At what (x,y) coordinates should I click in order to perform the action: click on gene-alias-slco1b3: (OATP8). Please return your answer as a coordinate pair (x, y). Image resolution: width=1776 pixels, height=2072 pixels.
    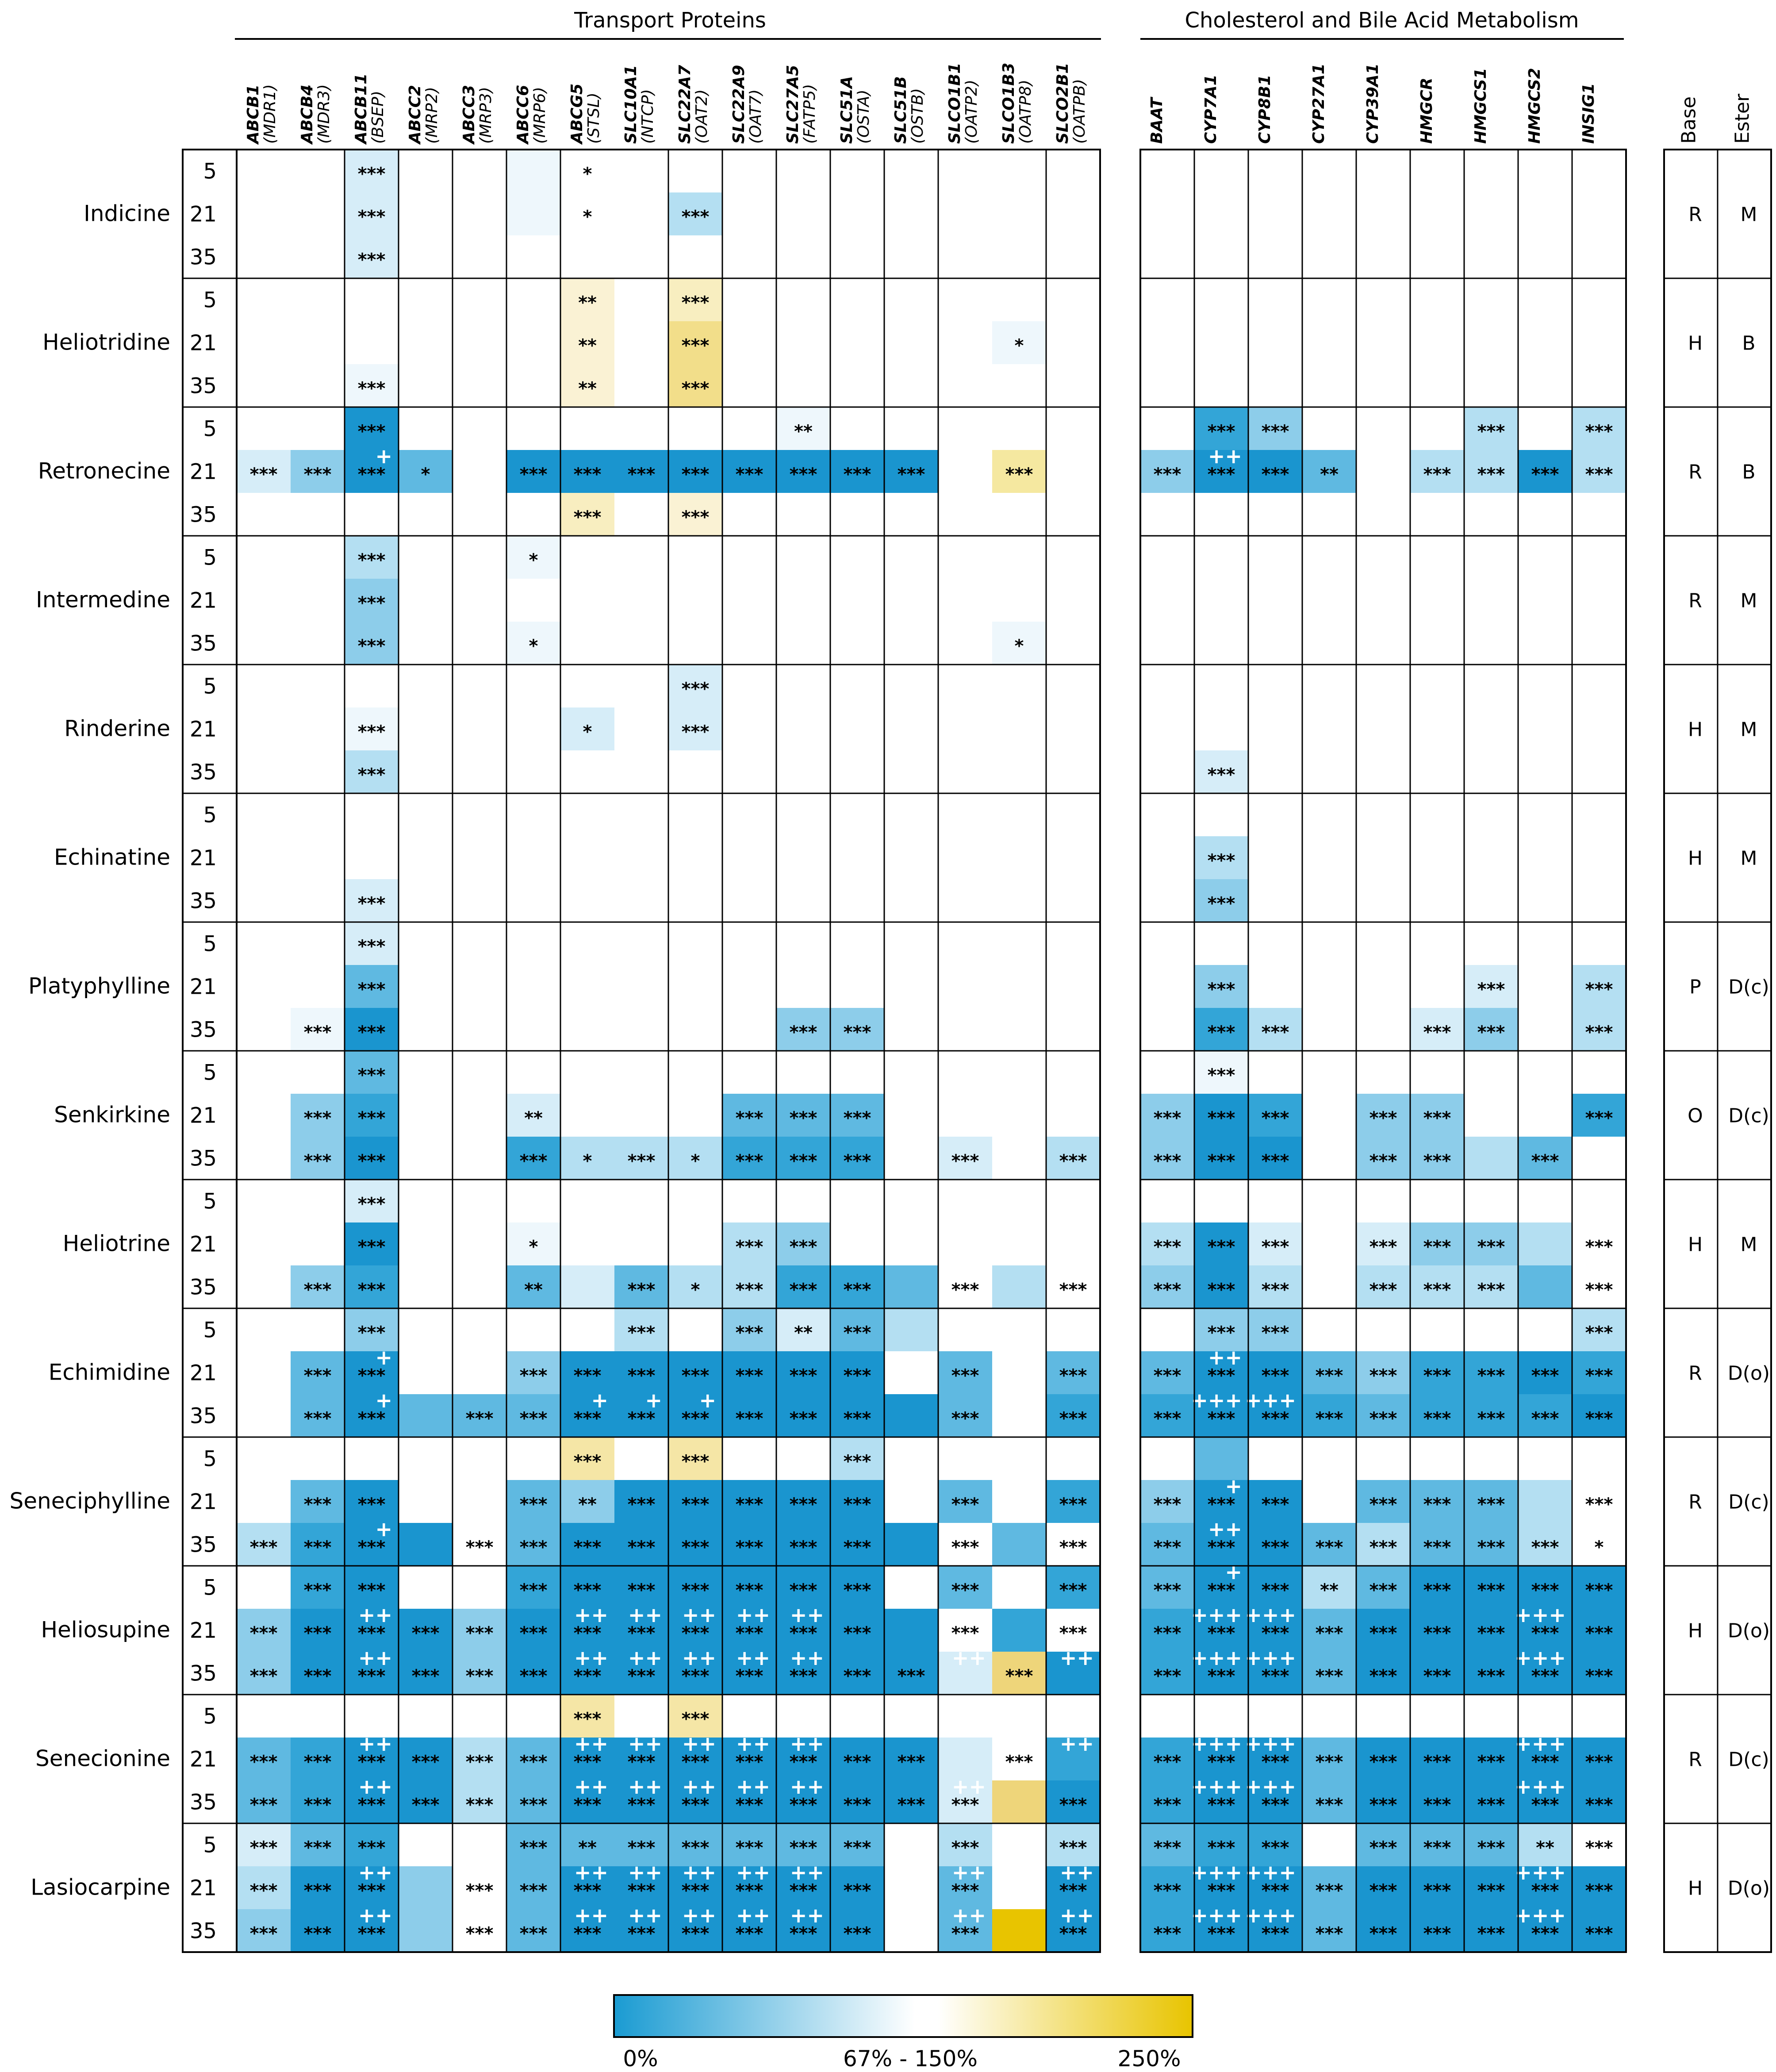
    Looking at the image, I should click on (1026, 112).